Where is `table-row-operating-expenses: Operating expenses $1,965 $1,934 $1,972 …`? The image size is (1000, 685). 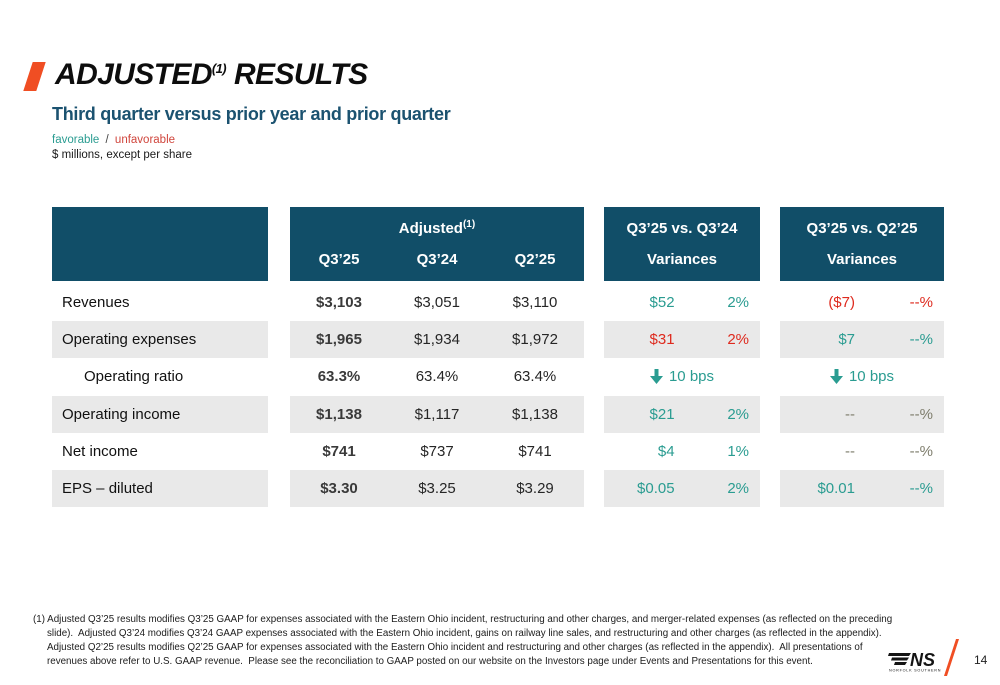 table-row-operating-expenses: Operating expenses $1,965 $1,934 $1,972 … is located at coordinates (498, 340).